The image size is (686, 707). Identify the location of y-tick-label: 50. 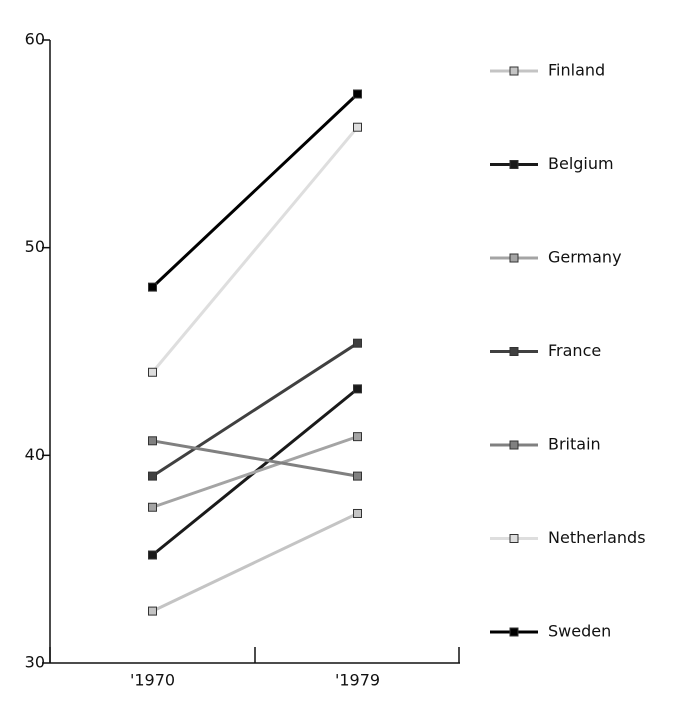
(35, 246).